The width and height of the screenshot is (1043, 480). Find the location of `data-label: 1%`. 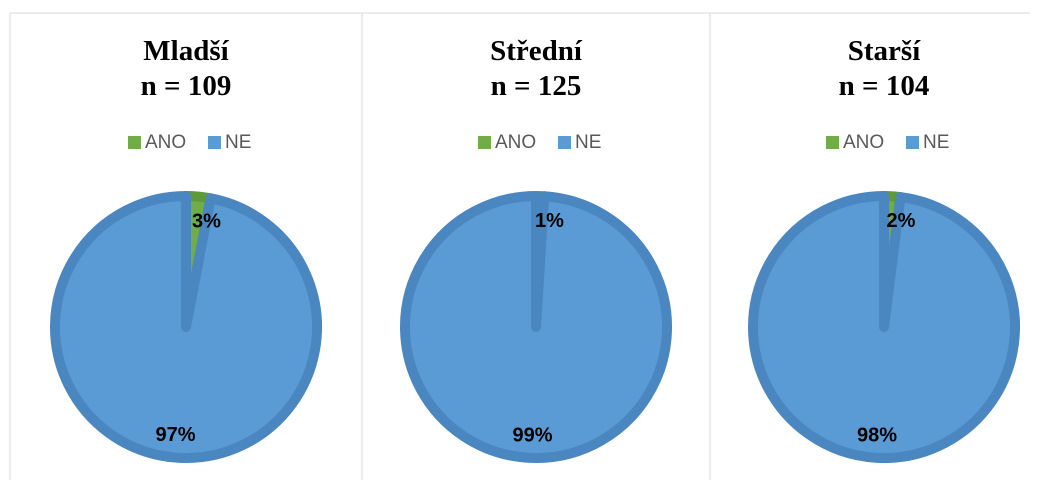

data-label: 1% is located at coordinates (549, 221).